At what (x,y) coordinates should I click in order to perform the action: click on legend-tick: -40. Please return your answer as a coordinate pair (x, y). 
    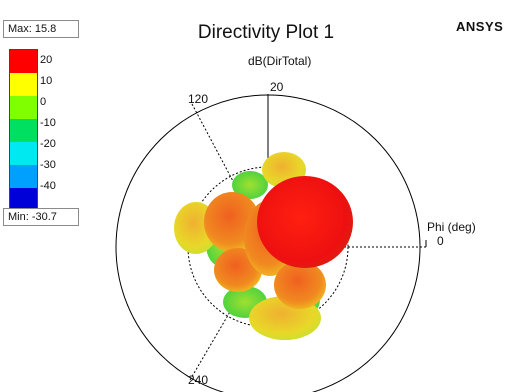
    Looking at the image, I should click on (48, 186).